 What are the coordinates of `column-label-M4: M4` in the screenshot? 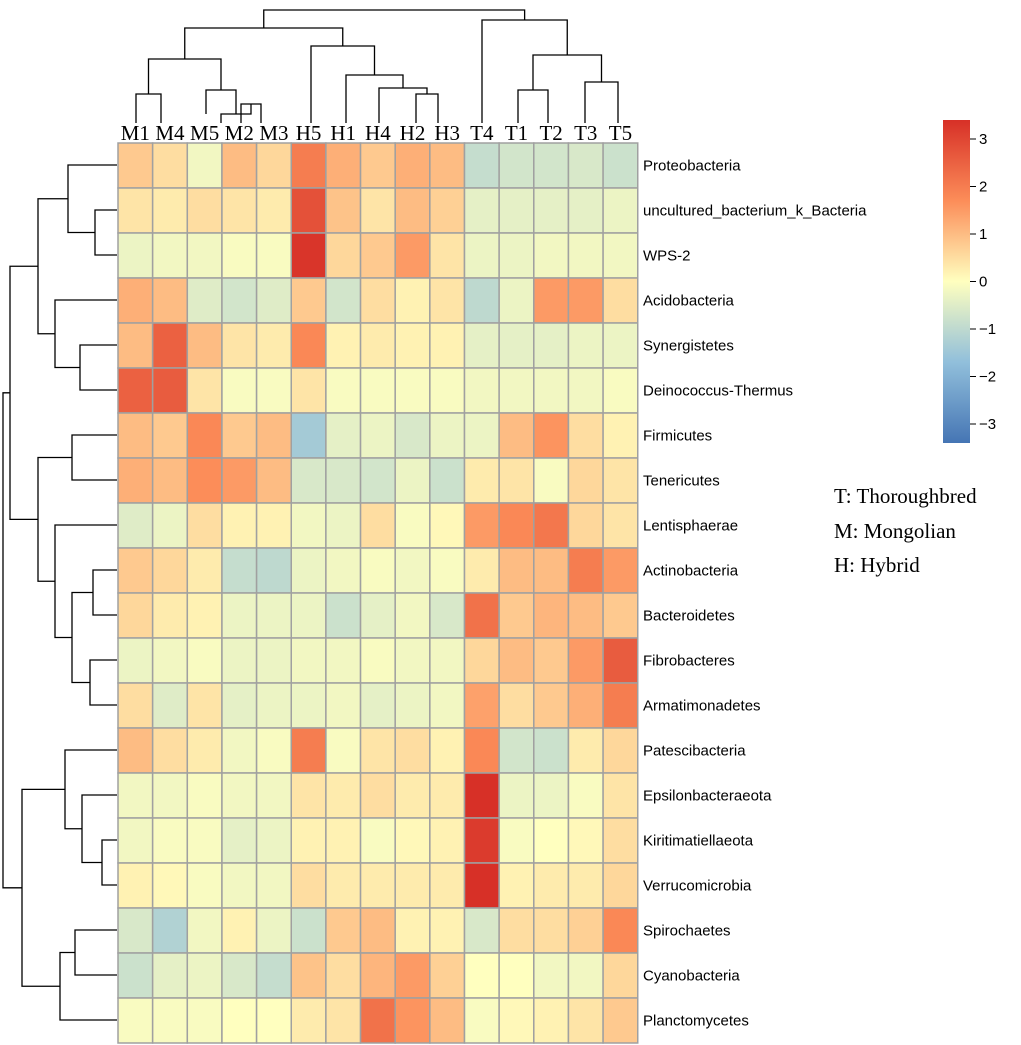 It's located at (170, 133).